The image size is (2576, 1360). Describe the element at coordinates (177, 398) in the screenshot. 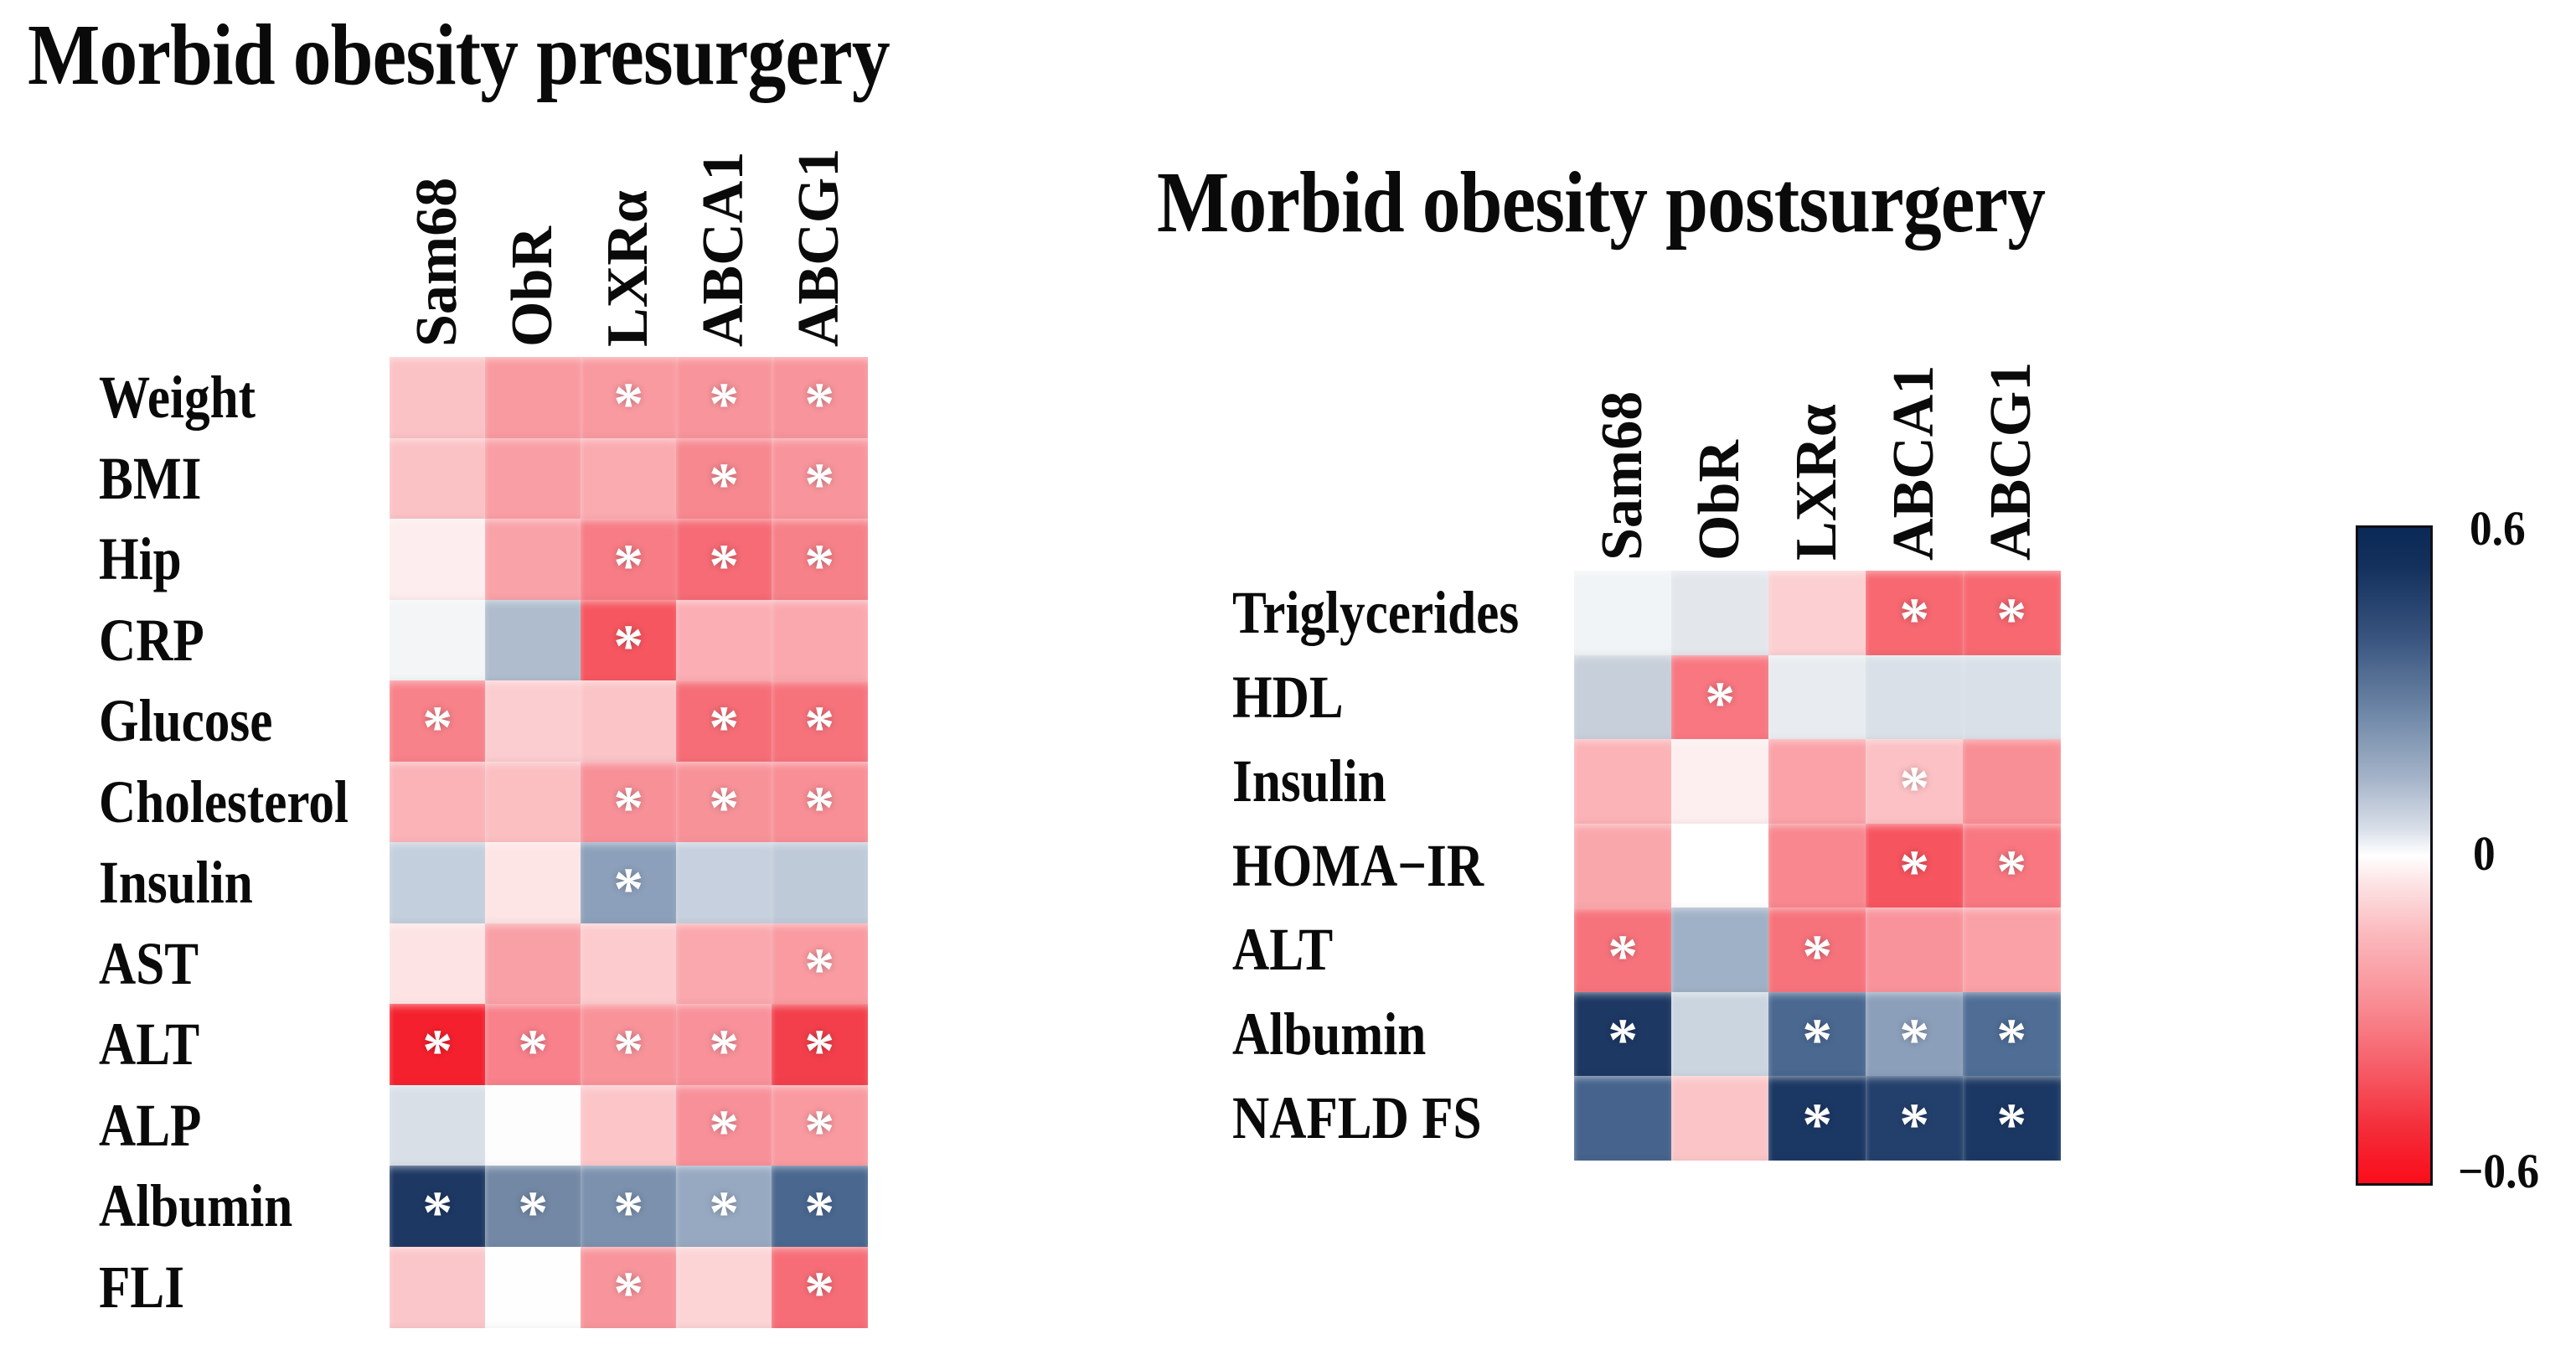

I see `row-label: Weight` at that location.